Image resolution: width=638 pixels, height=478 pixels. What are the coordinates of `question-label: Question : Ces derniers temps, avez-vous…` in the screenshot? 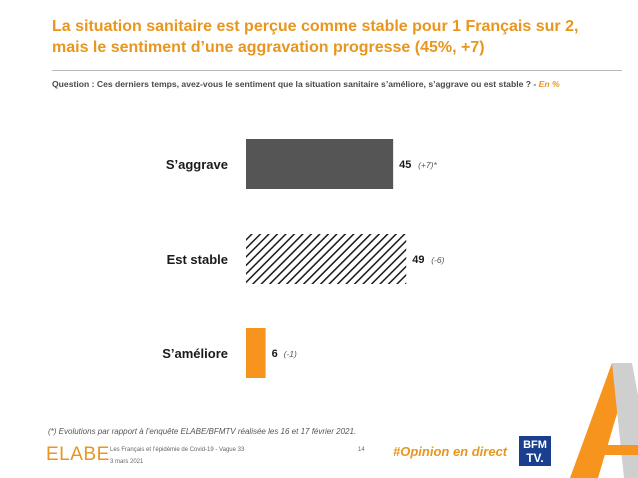 It's located at (294, 84).